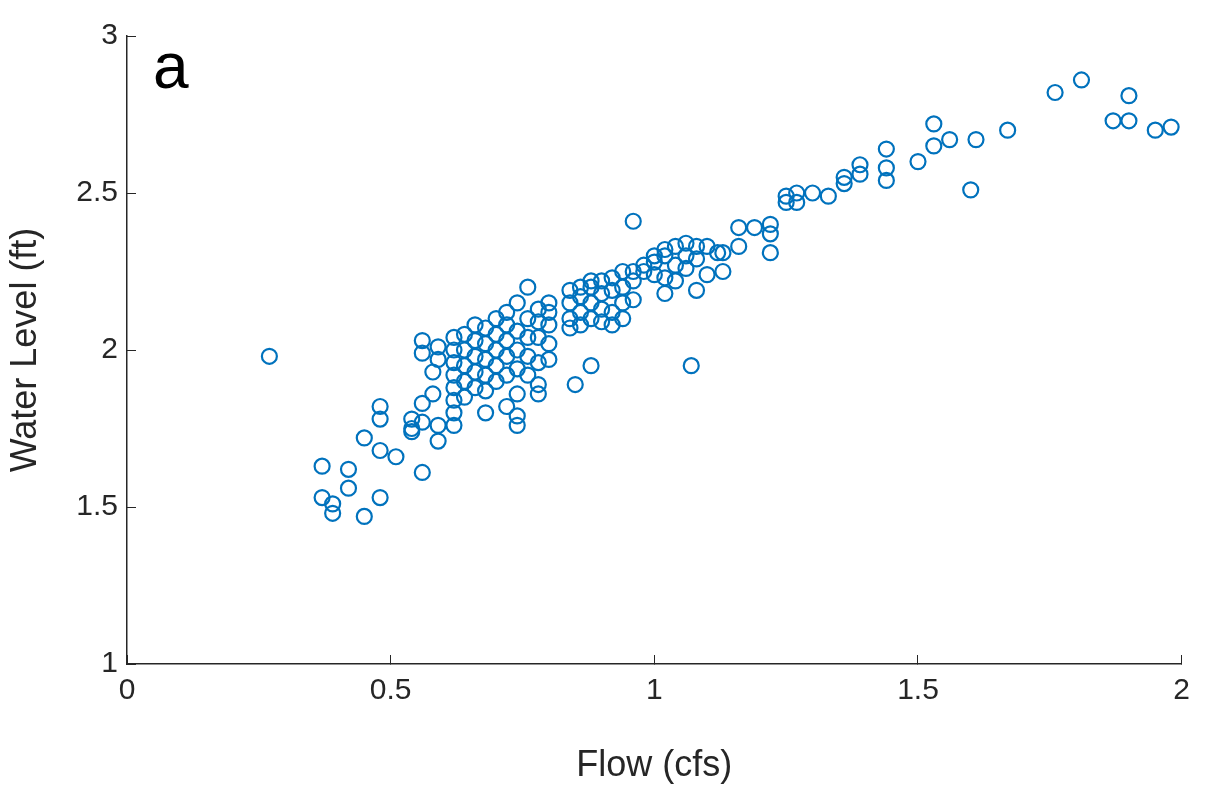  I want to click on y-tick-label: 3, so click(109, 34).